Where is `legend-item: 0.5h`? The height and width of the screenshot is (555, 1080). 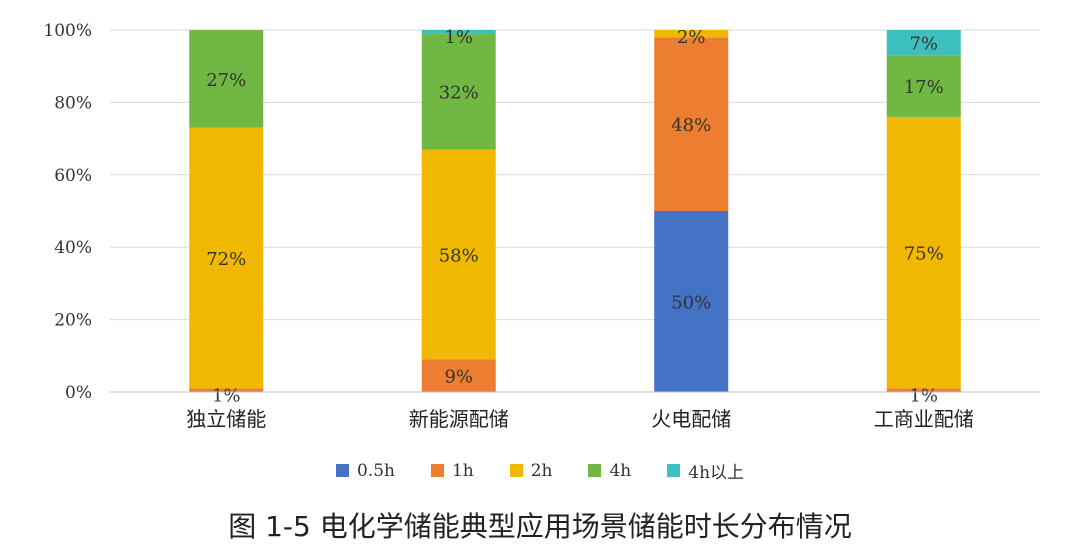
legend-item: 0.5h is located at coordinates (365, 470).